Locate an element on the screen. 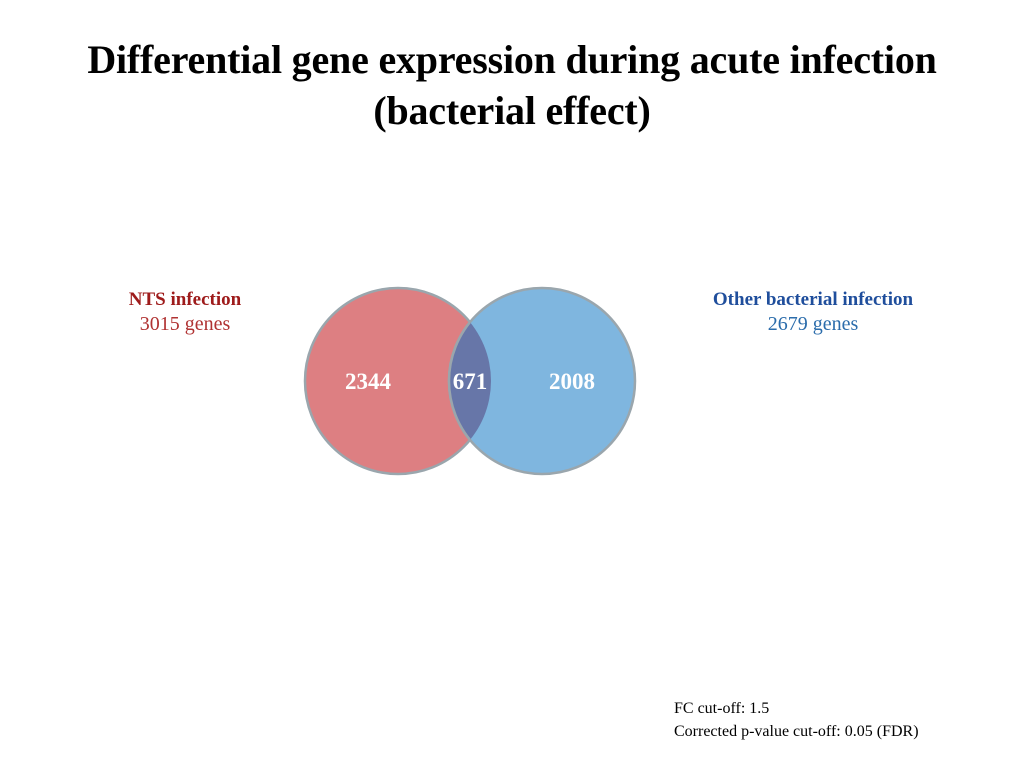  venn-intersection-region is located at coordinates (469, 381).